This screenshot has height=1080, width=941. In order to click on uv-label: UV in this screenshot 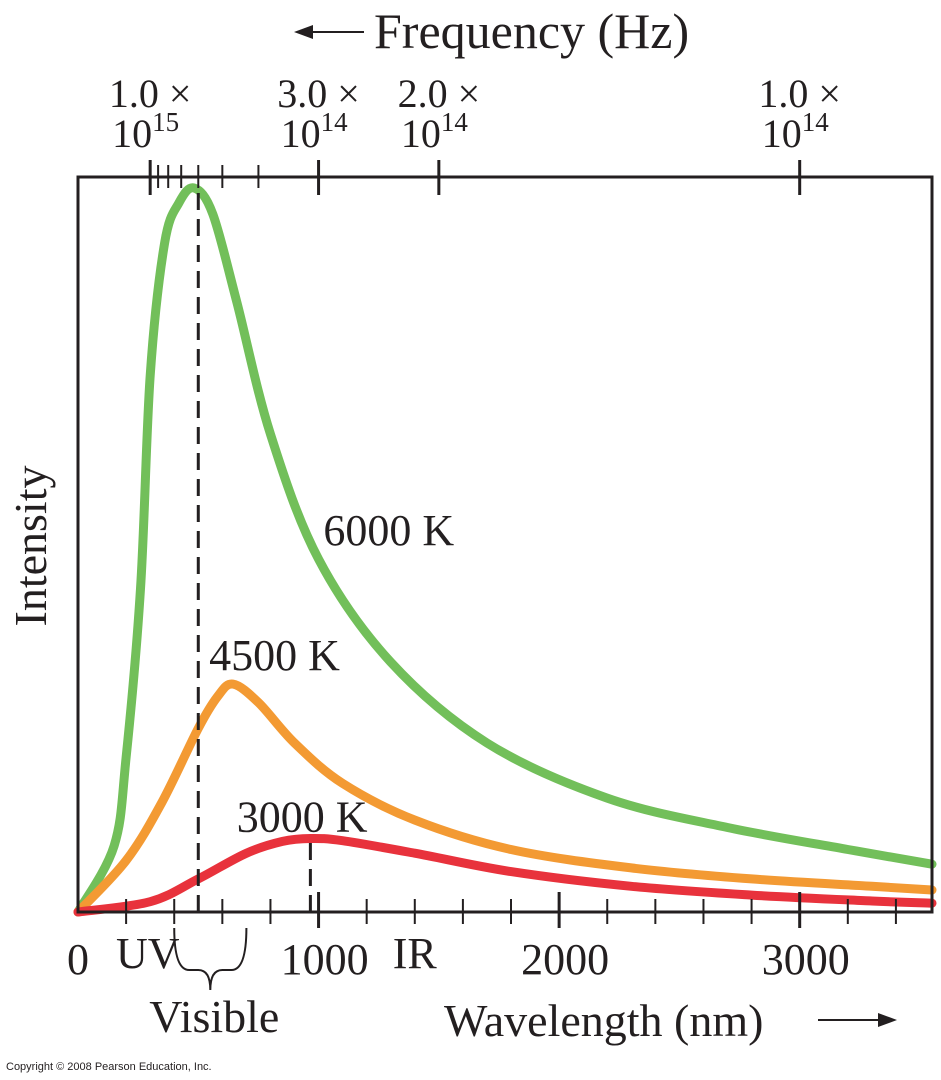, I will do `click(148, 953)`.